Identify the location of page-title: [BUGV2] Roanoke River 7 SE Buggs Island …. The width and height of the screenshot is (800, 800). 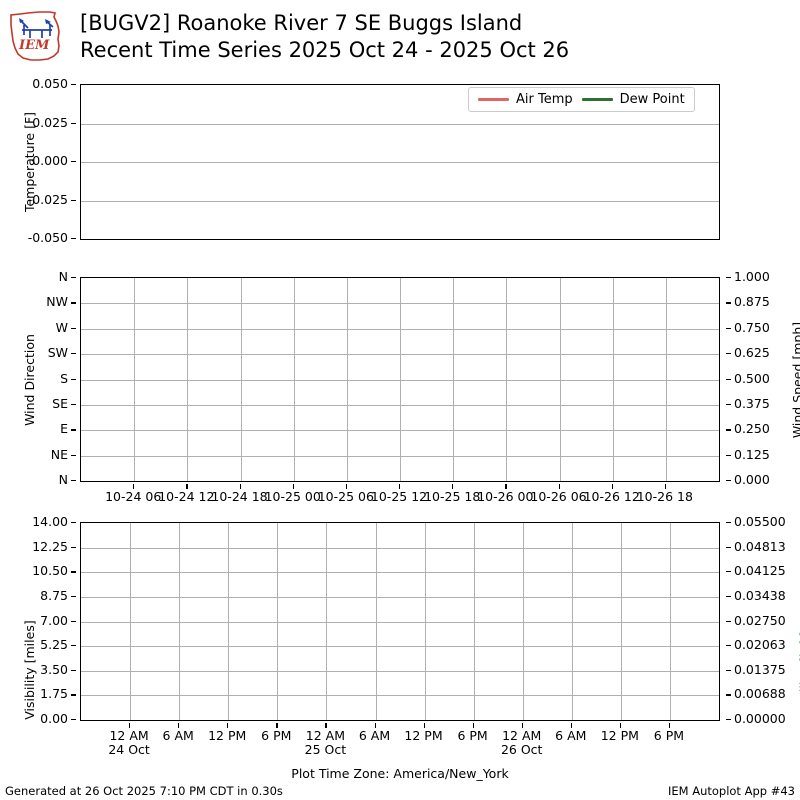
(430, 37).